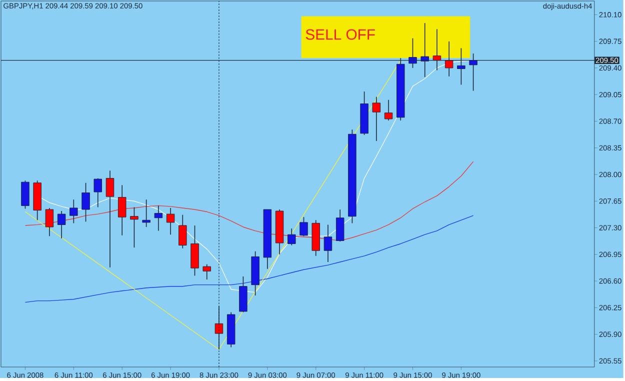 The width and height of the screenshot is (625, 381). I want to click on annotation: SELL OFF, so click(340, 34).